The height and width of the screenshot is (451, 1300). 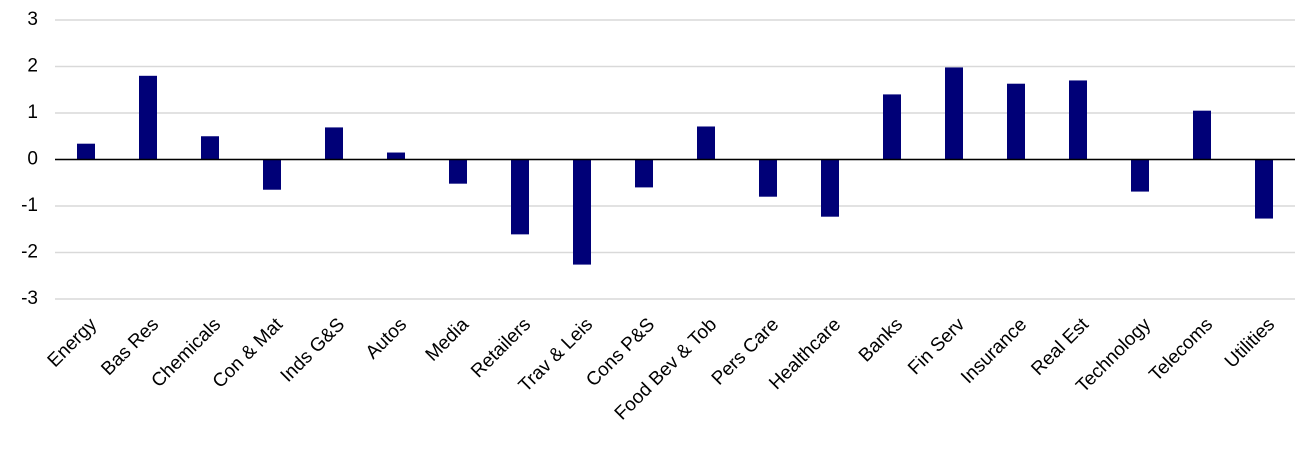 What do you see at coordinates (1250, 343) in the screenshot?
I see `x-tick-label: Utilities` at bounding box center [1250, 343].